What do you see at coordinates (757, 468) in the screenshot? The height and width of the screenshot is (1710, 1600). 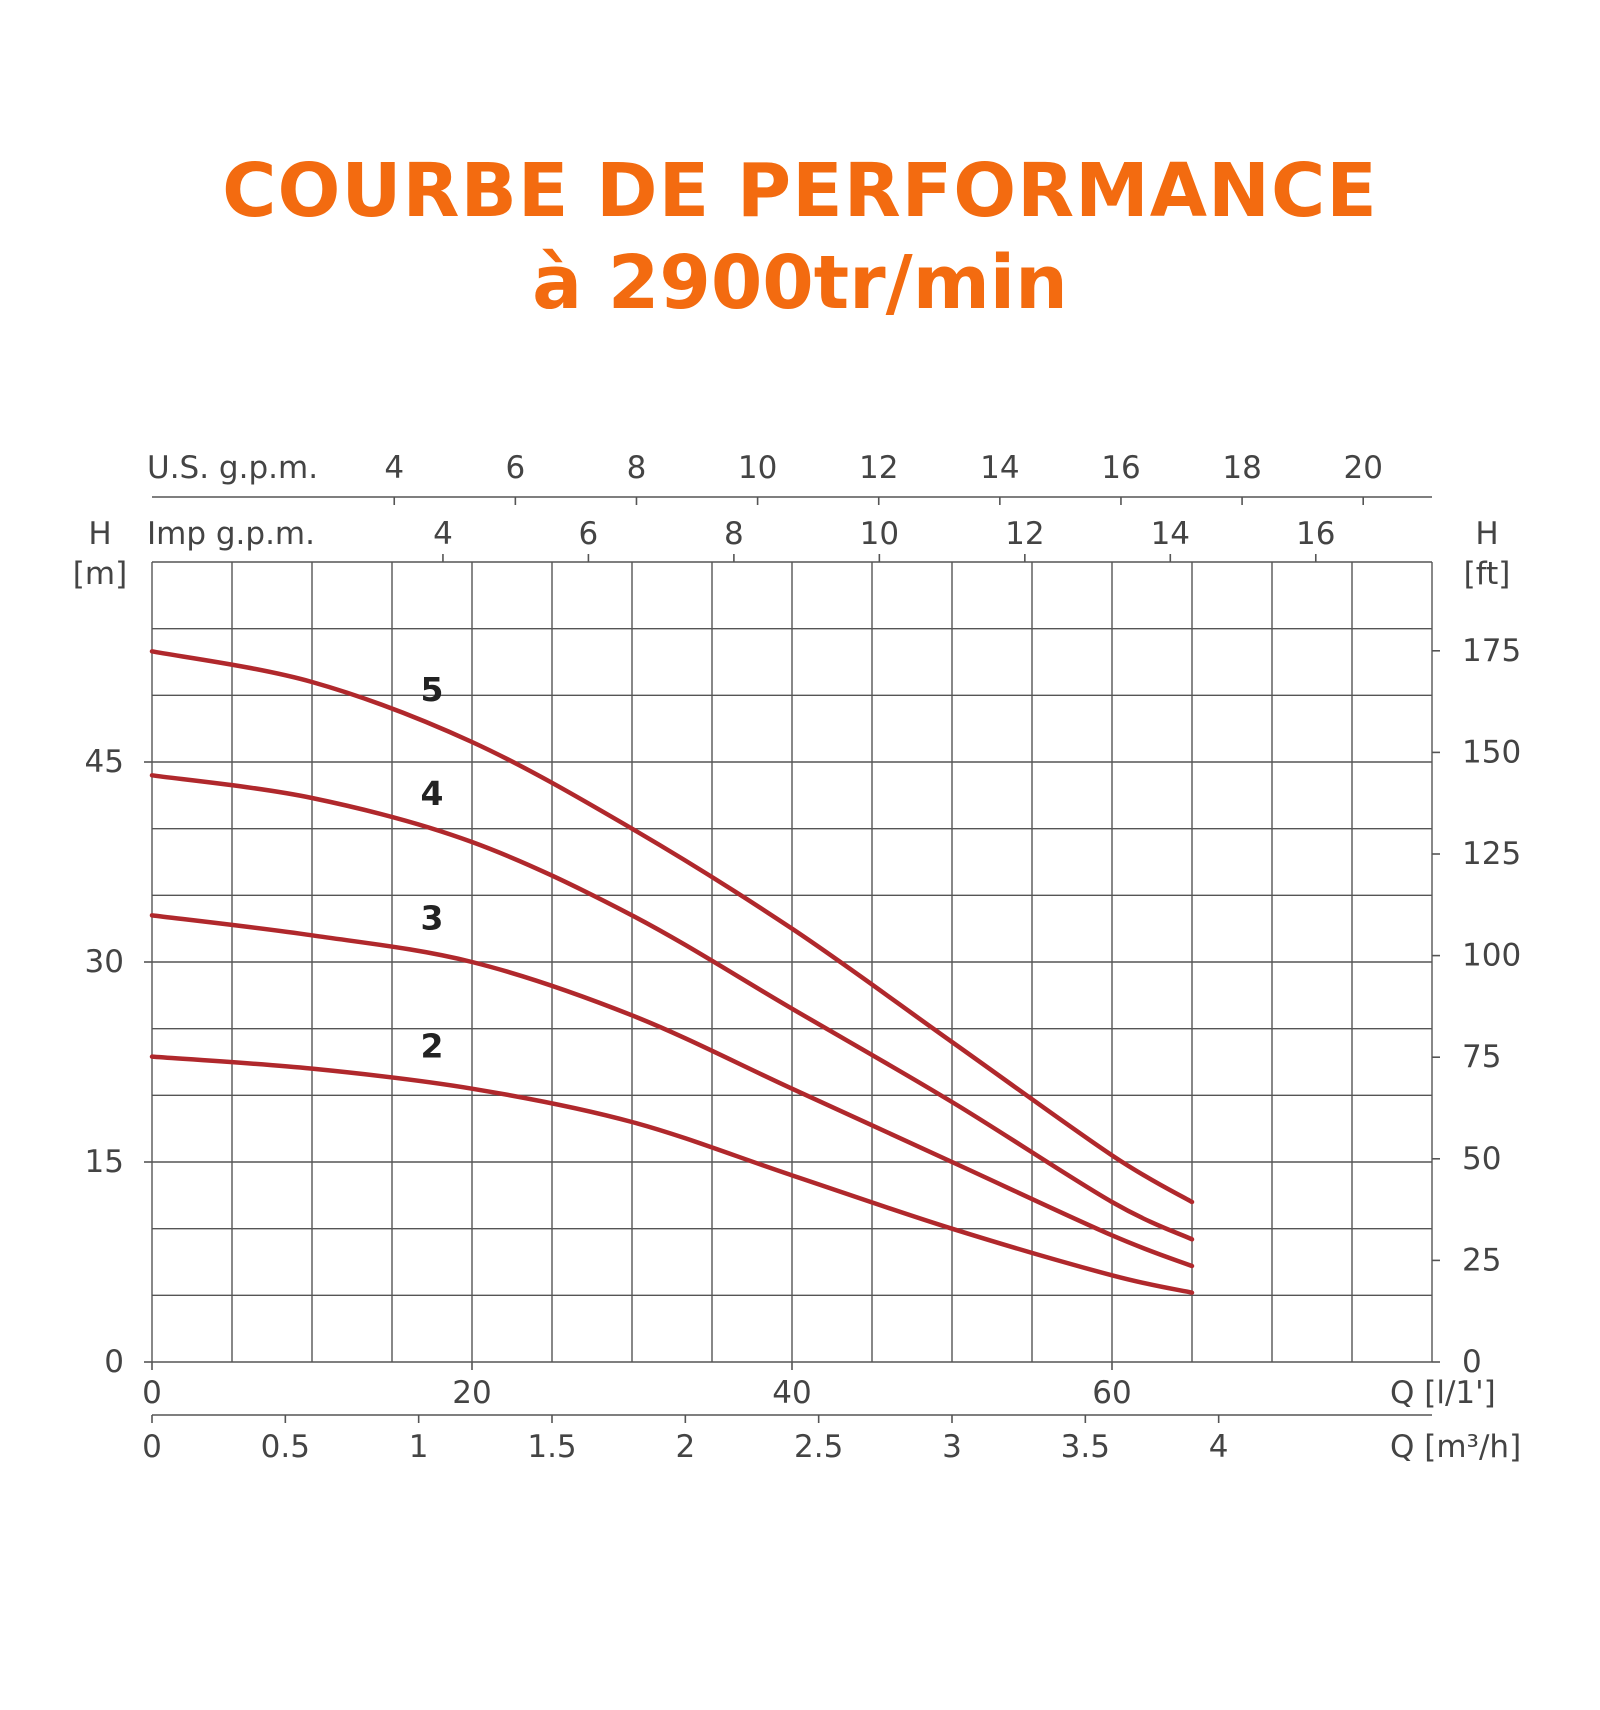 I see `us-gpm-tick-label: 10` at bounding box center [757, 468].